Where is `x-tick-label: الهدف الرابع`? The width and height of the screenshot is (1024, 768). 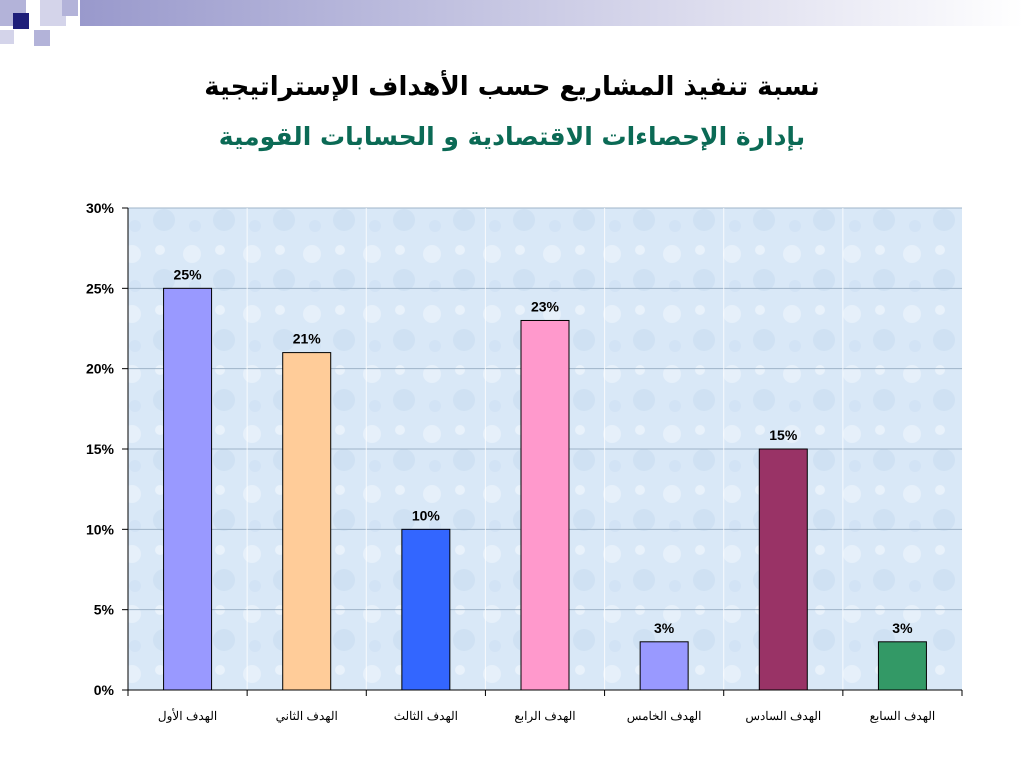 x-tick-label: الهدف الرابع is located at coordinates (544, 716).